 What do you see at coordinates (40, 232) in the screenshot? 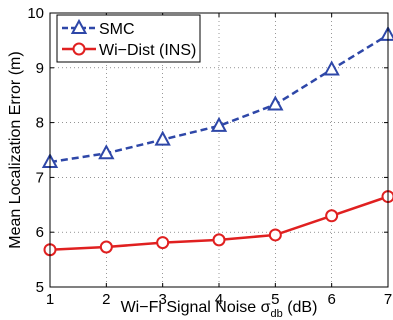
I see `y-tick-label: 6` at bounding box center [40, 232].